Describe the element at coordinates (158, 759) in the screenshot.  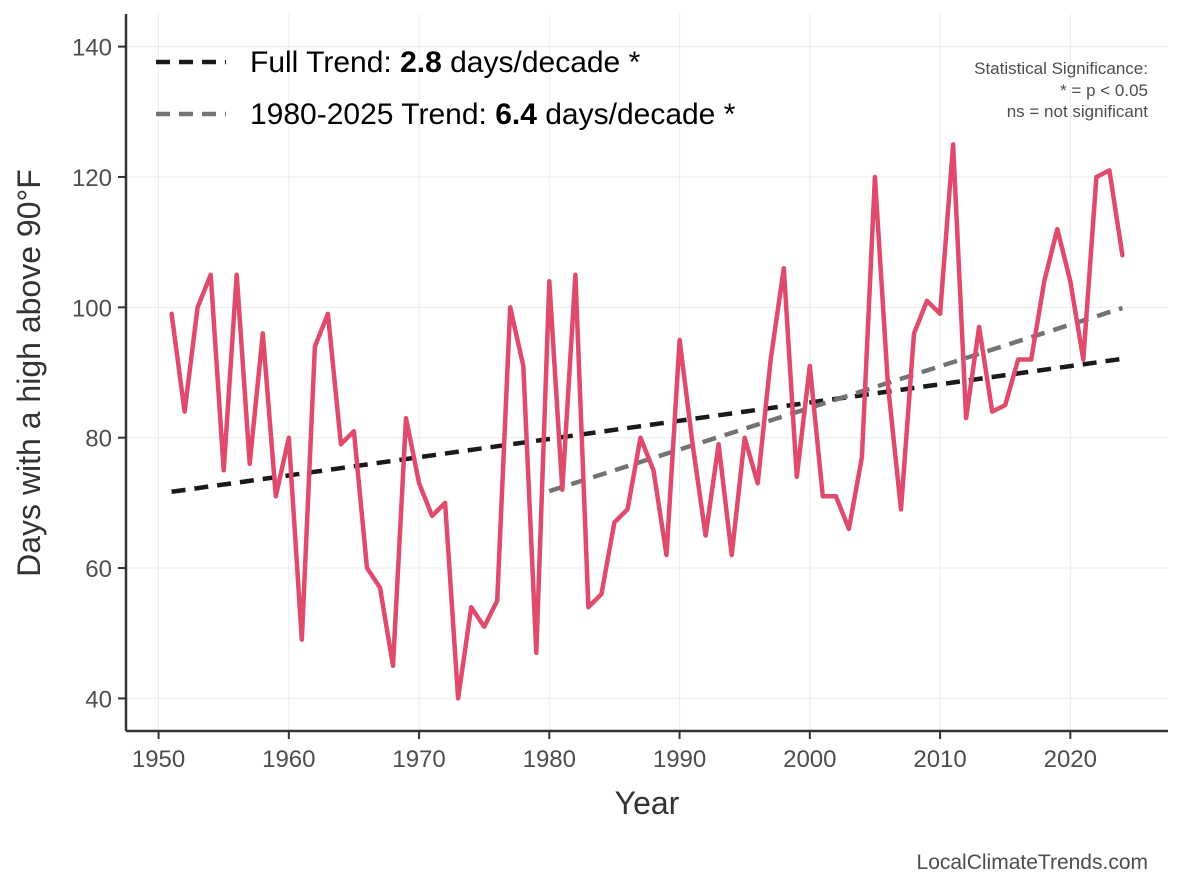
I see `x-tick-label: 1950` at that location.